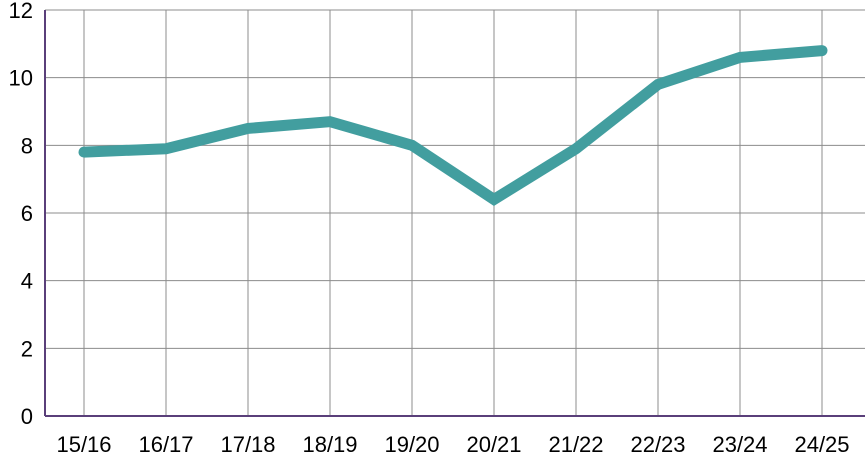 Image resolution: width=865 pixels, height=464 pixels. Describe the element at coordinates (165, 444) in the screenshot. I see `x-tick-label: 16/17` at that location.